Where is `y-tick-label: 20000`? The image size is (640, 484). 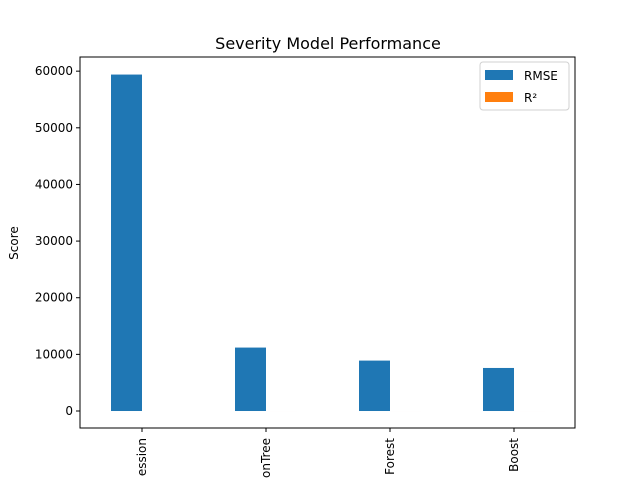
y-tick-label: 20000 is located at coordinates (54, 298).